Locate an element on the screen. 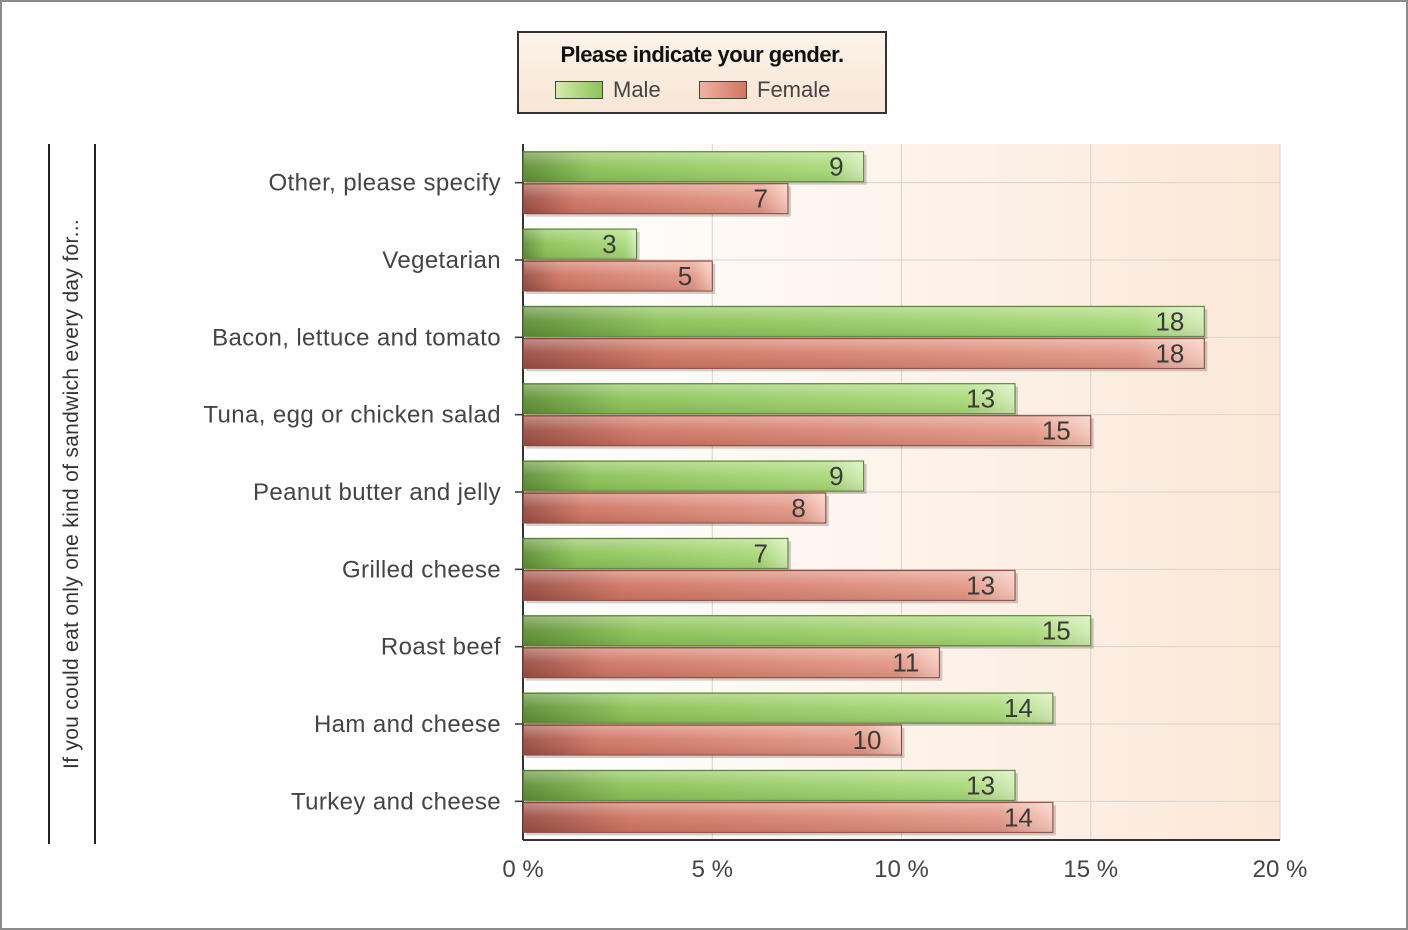 This screenshot has width=1408, height=930. value-label-female: 14 is located at coordinates (1018, 817).